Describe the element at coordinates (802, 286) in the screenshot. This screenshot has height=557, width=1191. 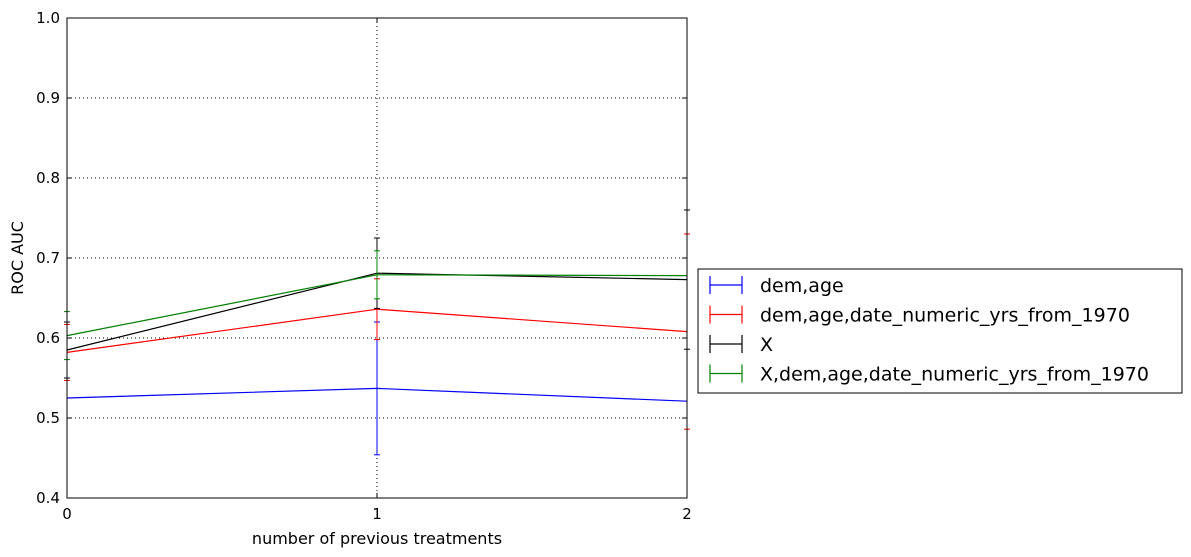
I see `legend-label: dem,age` at that location.